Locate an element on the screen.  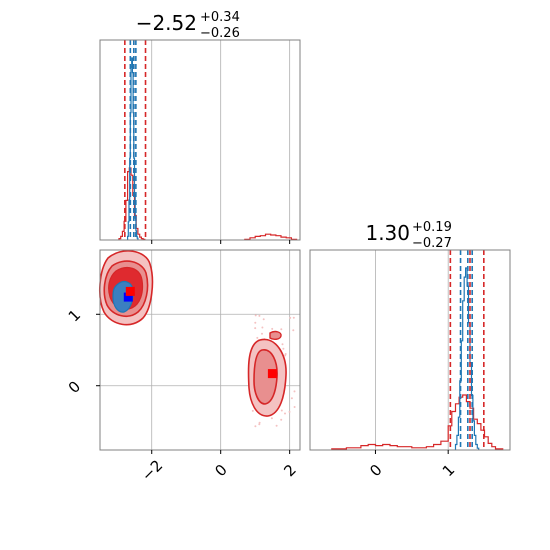
hist-x-title-value: −2.52 is located at coordinates (166, 23).